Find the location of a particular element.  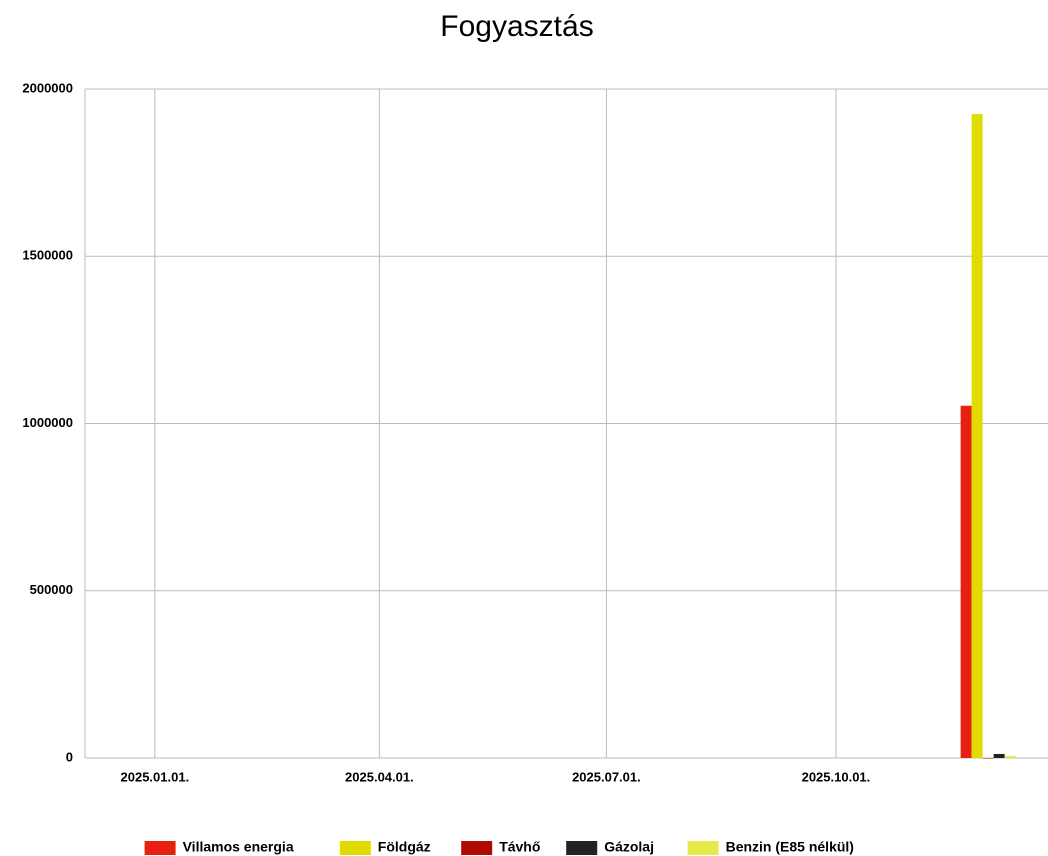

y-tick-label: 1000000 is located at coordinates (47, 422).